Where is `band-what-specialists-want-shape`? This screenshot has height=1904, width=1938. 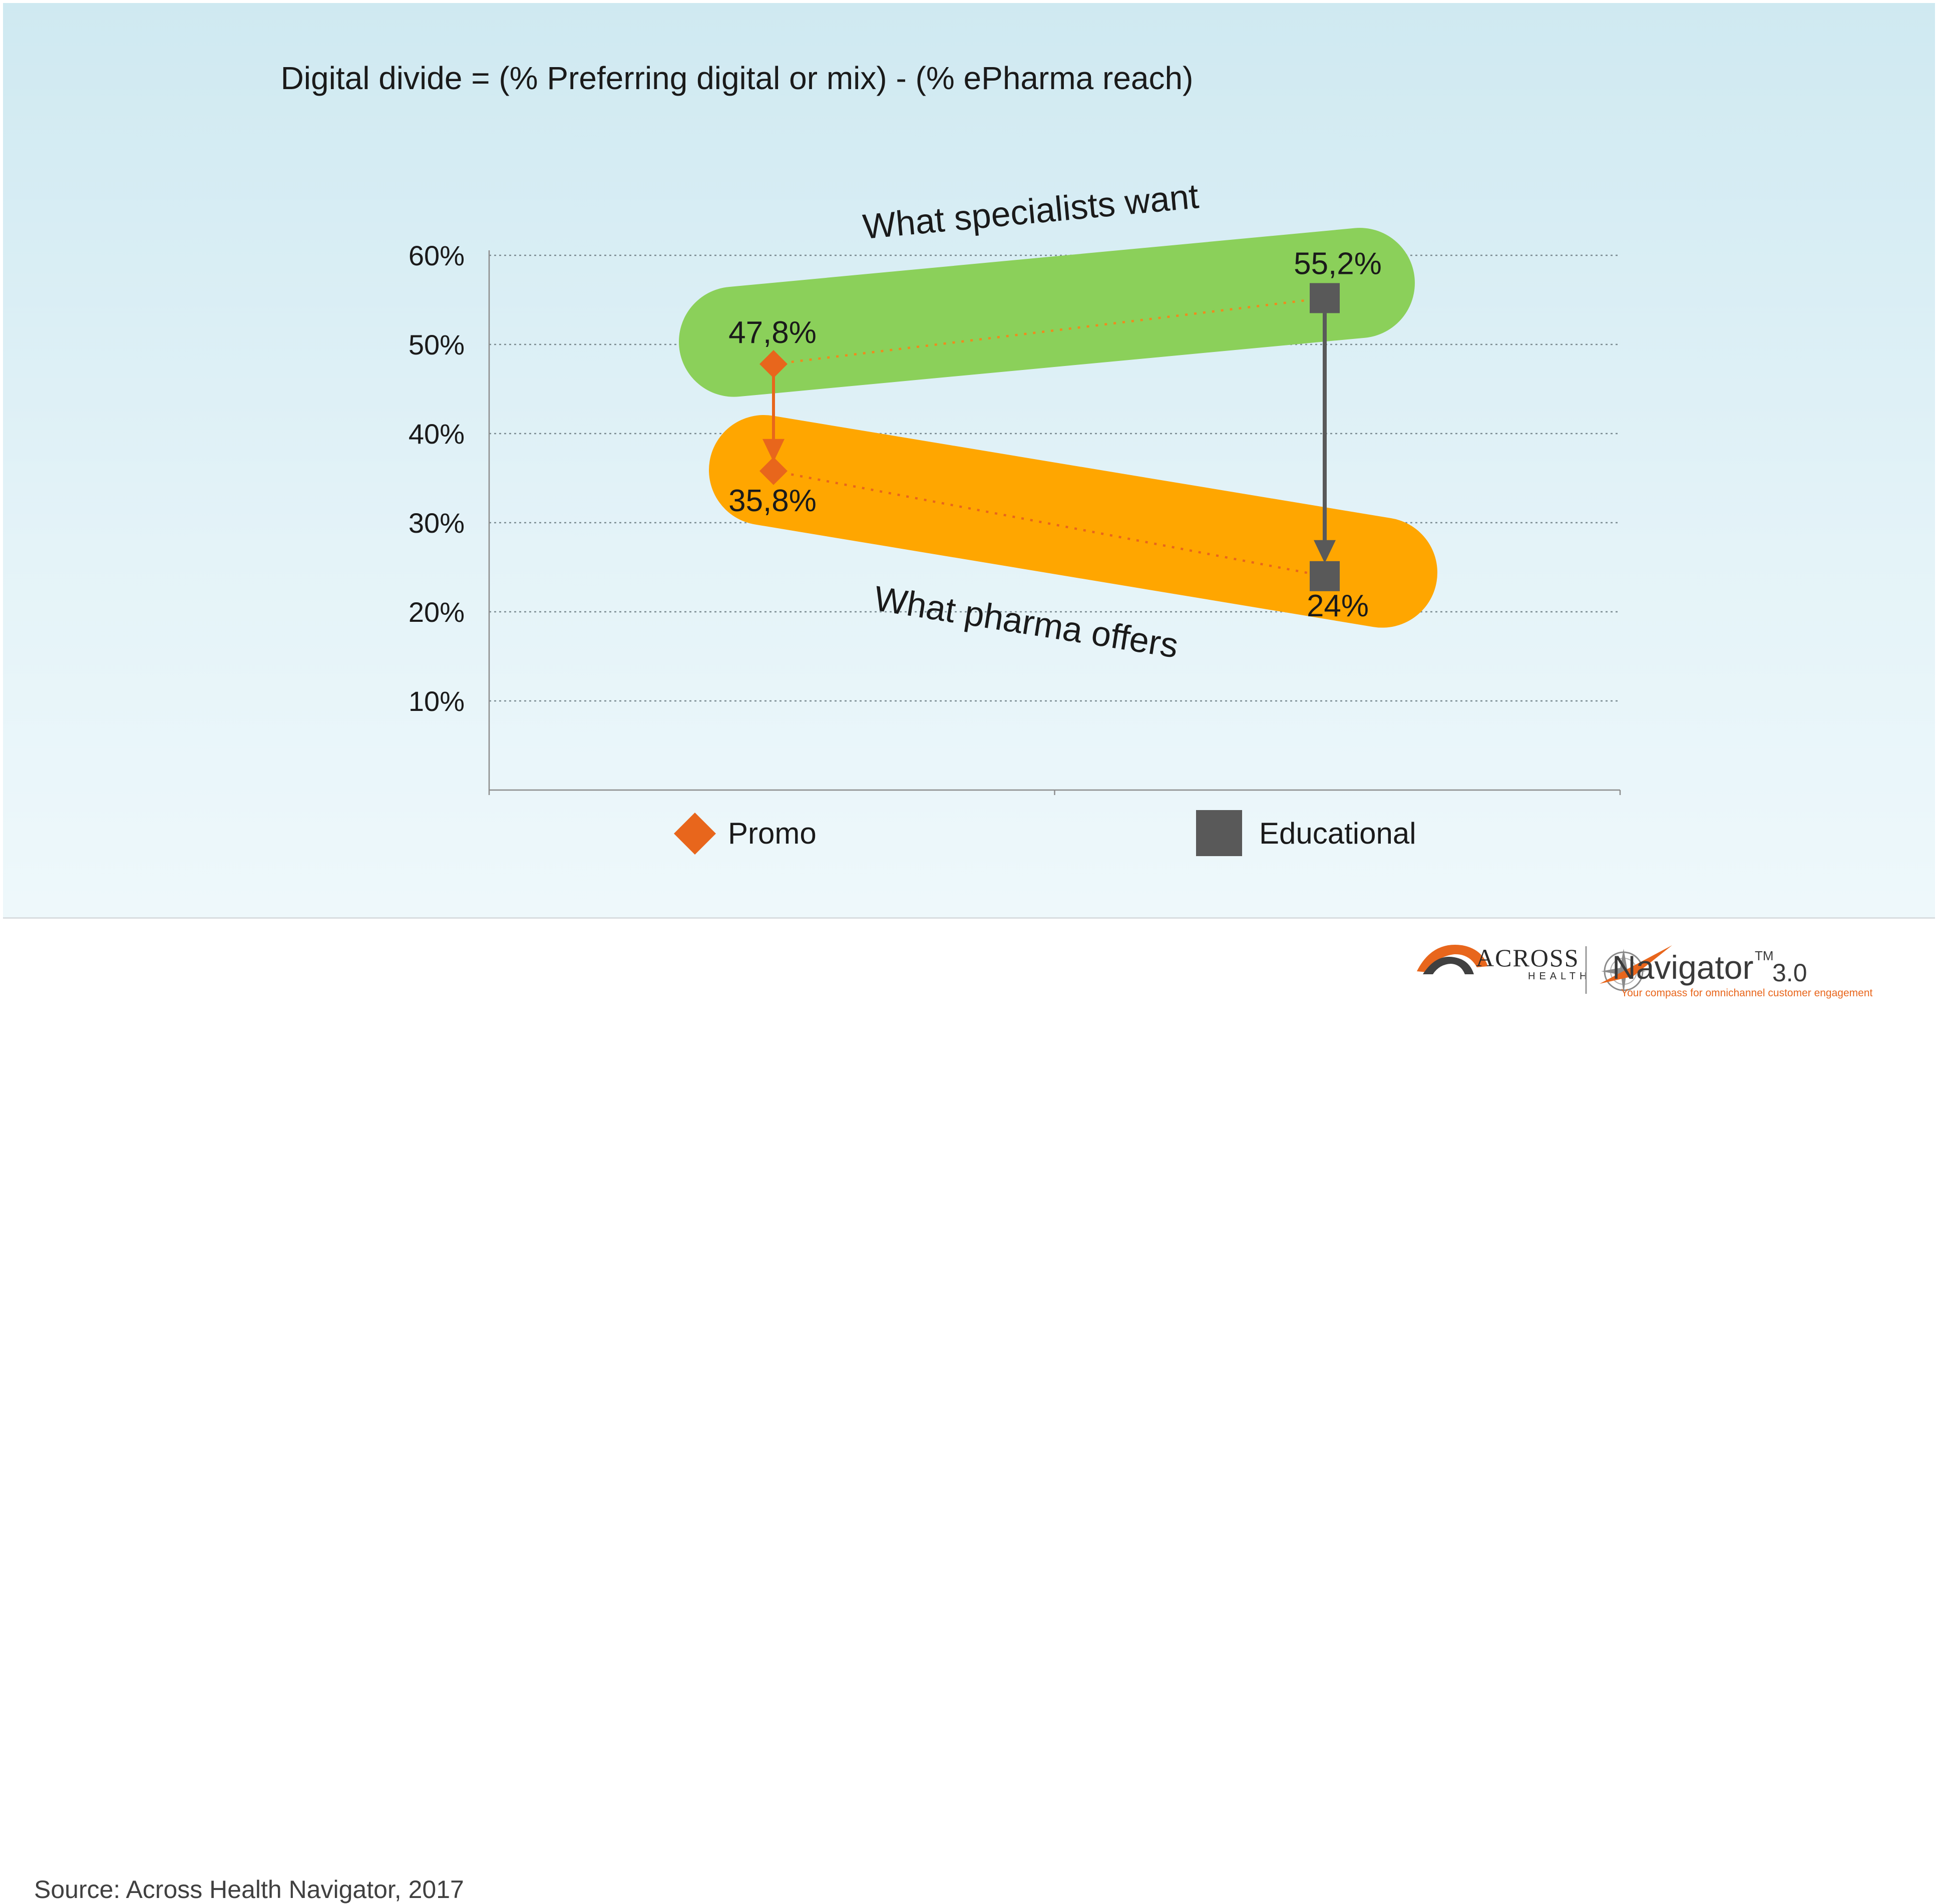
band-what-specialists-want-shape is located at coordinates (1047, 312).